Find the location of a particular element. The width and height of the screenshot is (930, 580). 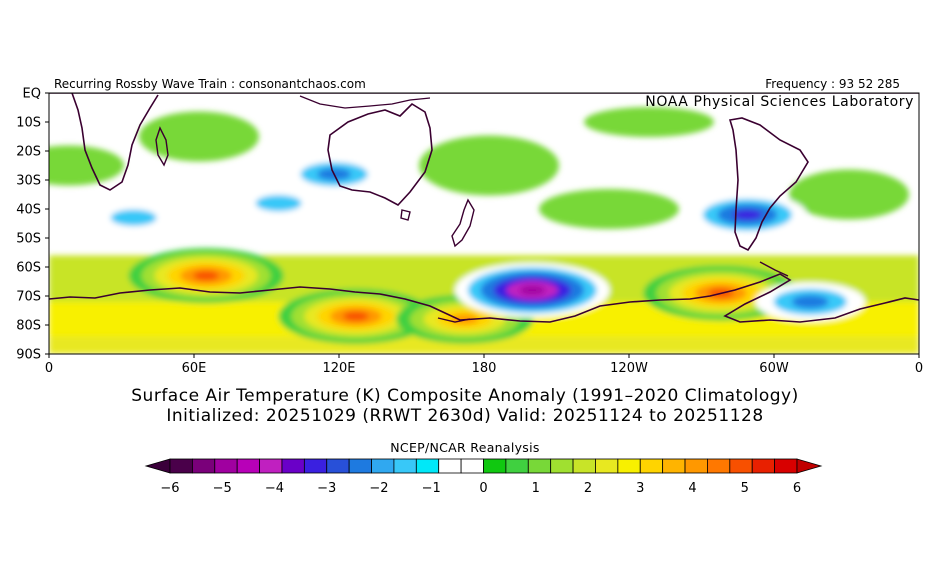

coastline-antarctic-peninsula is located at coordinates (774, 269).